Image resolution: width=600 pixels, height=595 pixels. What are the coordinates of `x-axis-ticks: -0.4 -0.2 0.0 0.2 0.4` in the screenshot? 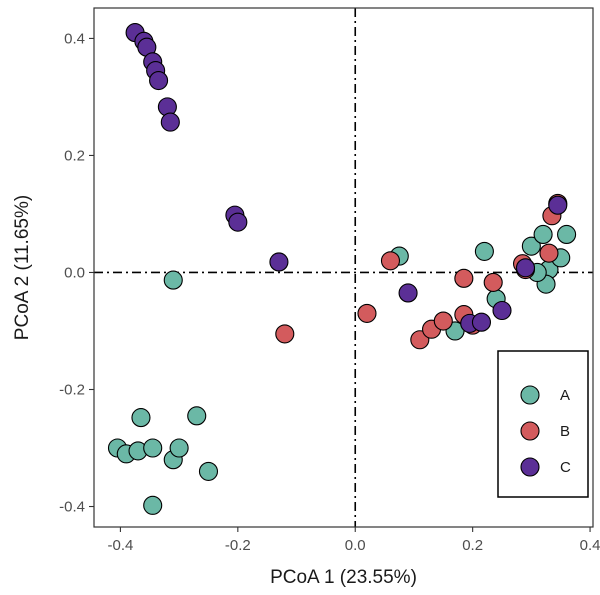 It's located at (353, 540).